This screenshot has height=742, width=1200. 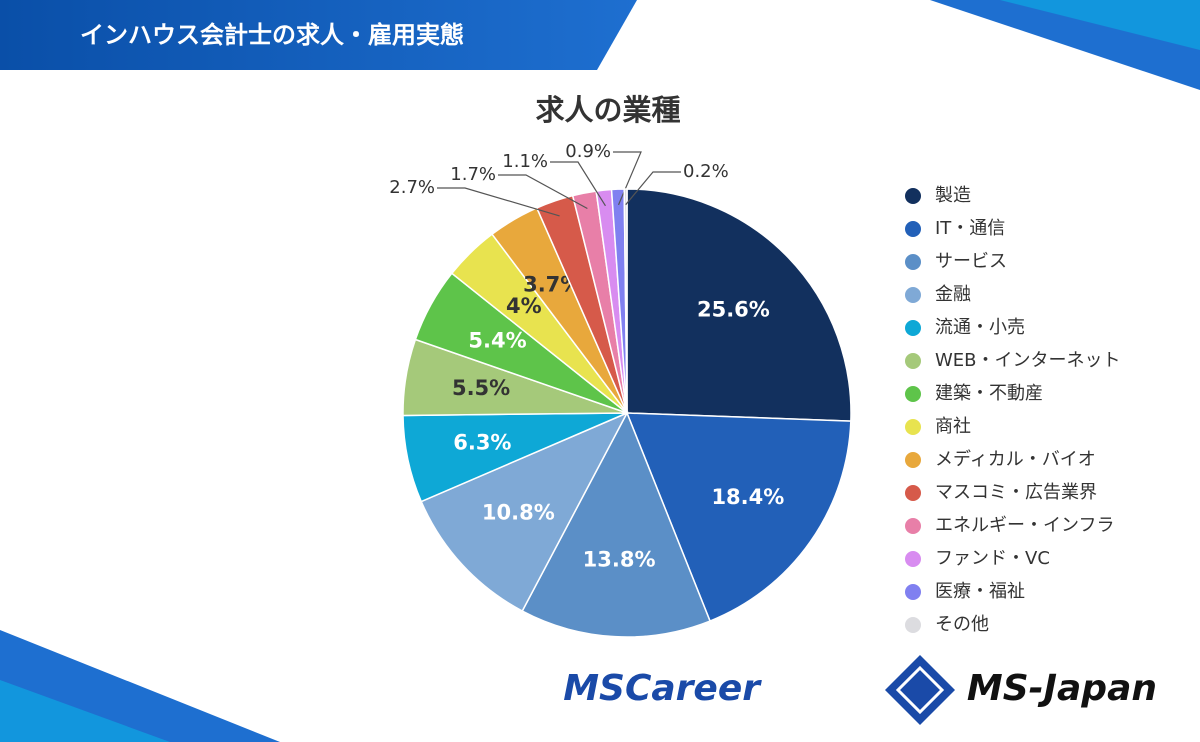 I want to click on legend-label: WEB・インターネット, so click(x=1028, y=360).